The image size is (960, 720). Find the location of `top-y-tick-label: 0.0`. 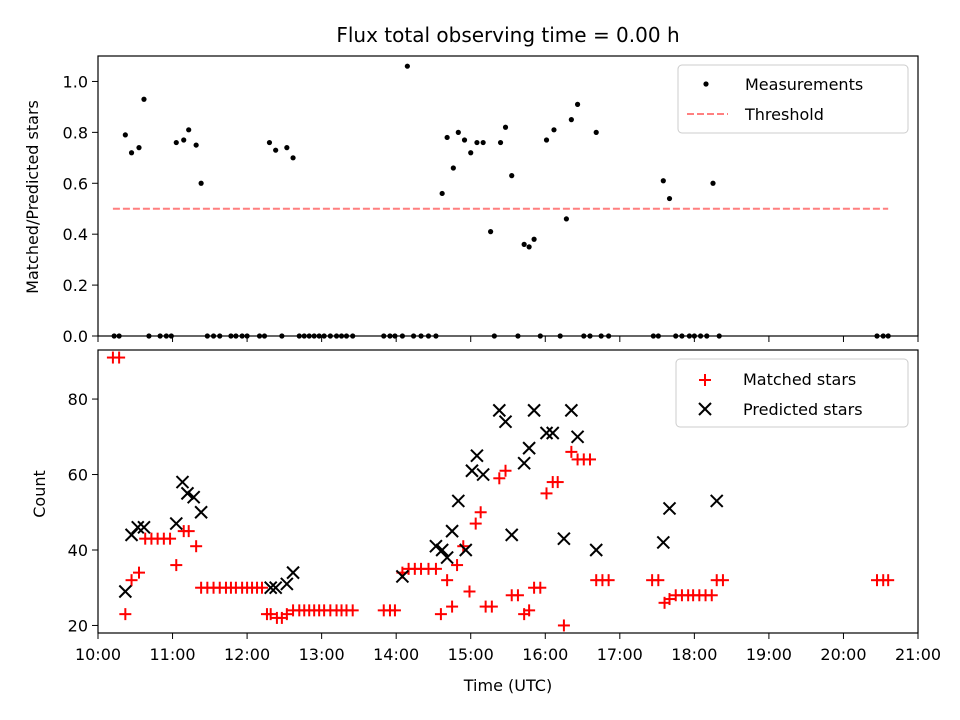

top-y-tick-label: 0.0 is located at coordinates (75, 336).